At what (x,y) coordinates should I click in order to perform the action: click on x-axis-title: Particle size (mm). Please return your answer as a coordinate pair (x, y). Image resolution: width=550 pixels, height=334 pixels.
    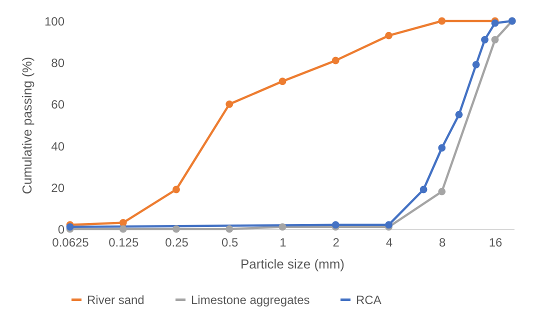
    Looking at the image, I should click on (292, 264).